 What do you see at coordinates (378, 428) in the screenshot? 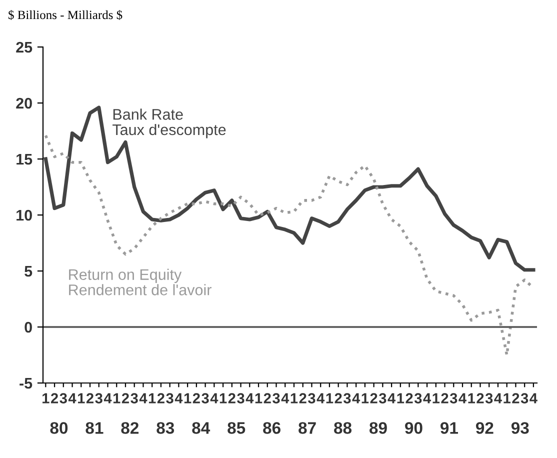
I see `text: 89` at bounding box center [378, 428].